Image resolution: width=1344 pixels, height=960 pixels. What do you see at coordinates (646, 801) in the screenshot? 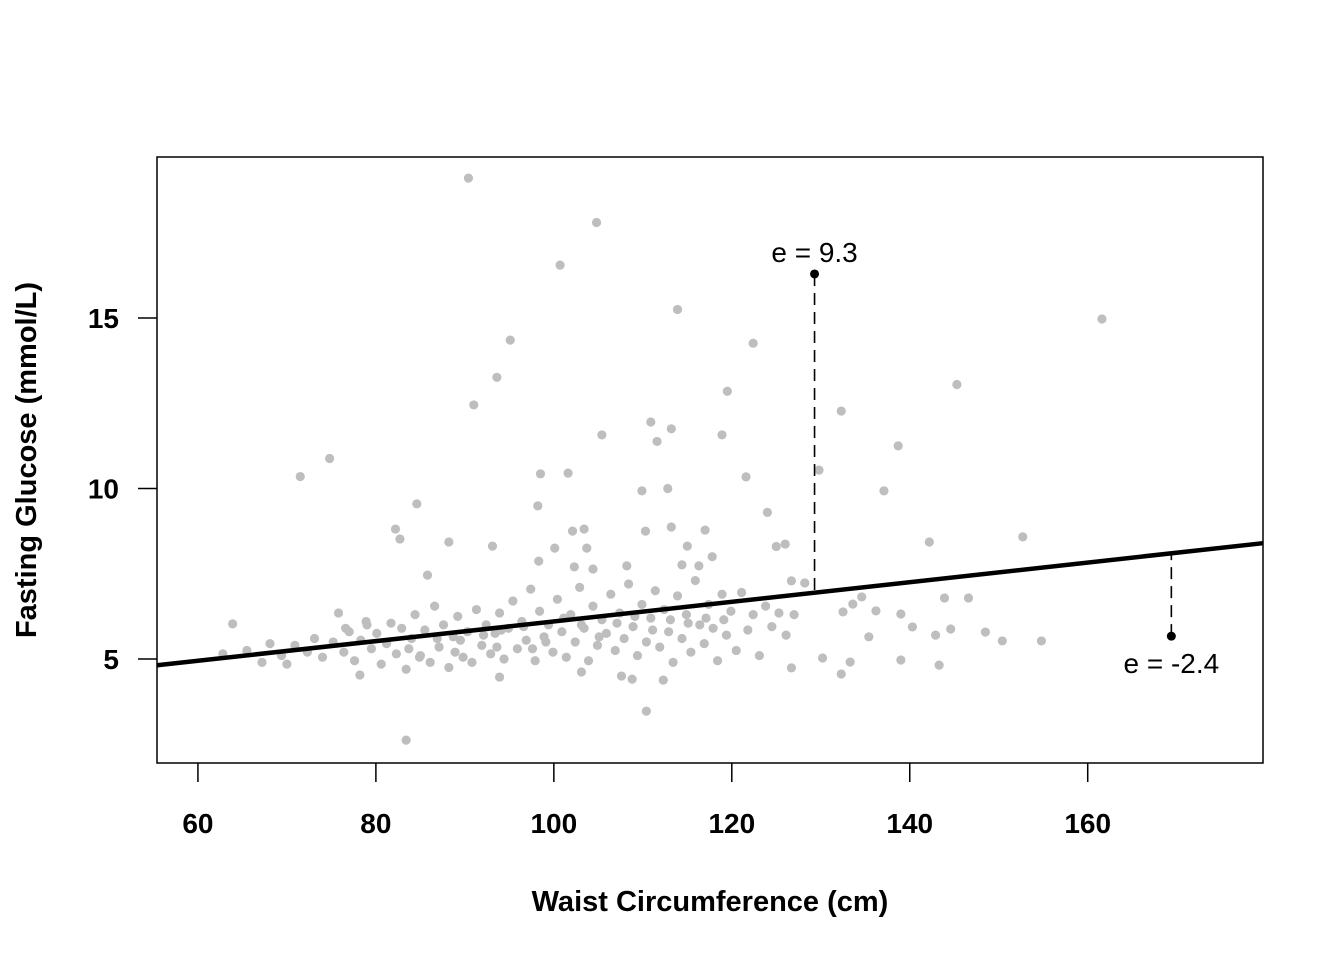
I see `x-axis: 60 80 100 120 140 160` at bounding box center [646, 801].